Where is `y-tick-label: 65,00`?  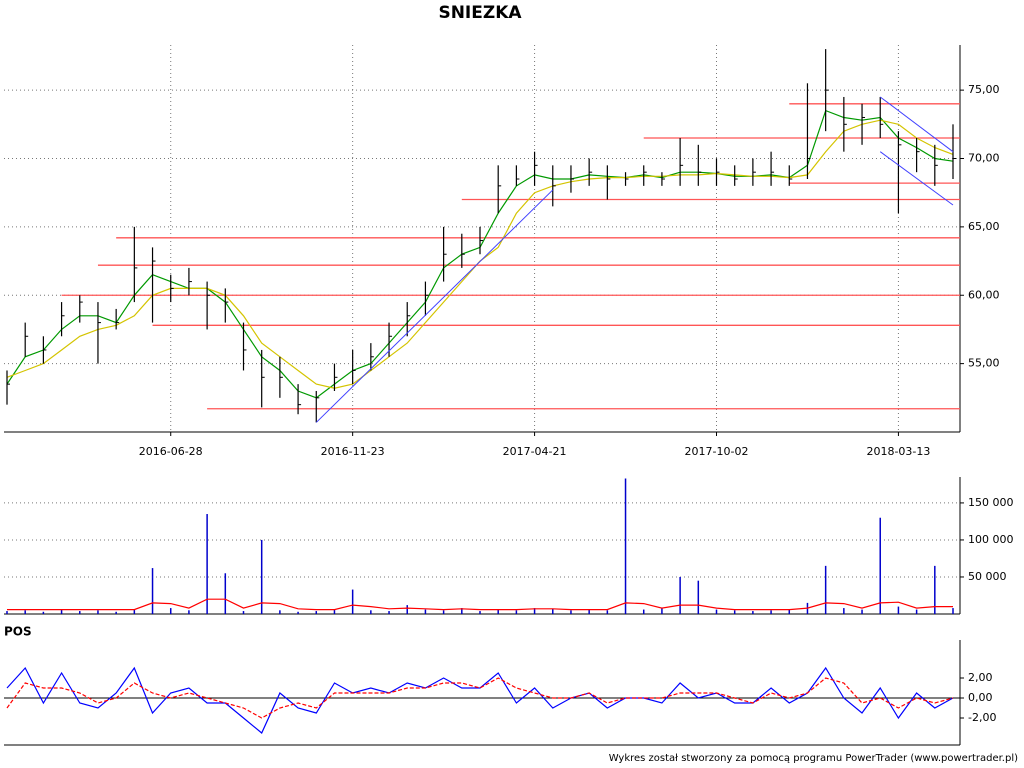
y-tick-label: 65,00 is located at coordinates (984, 226).